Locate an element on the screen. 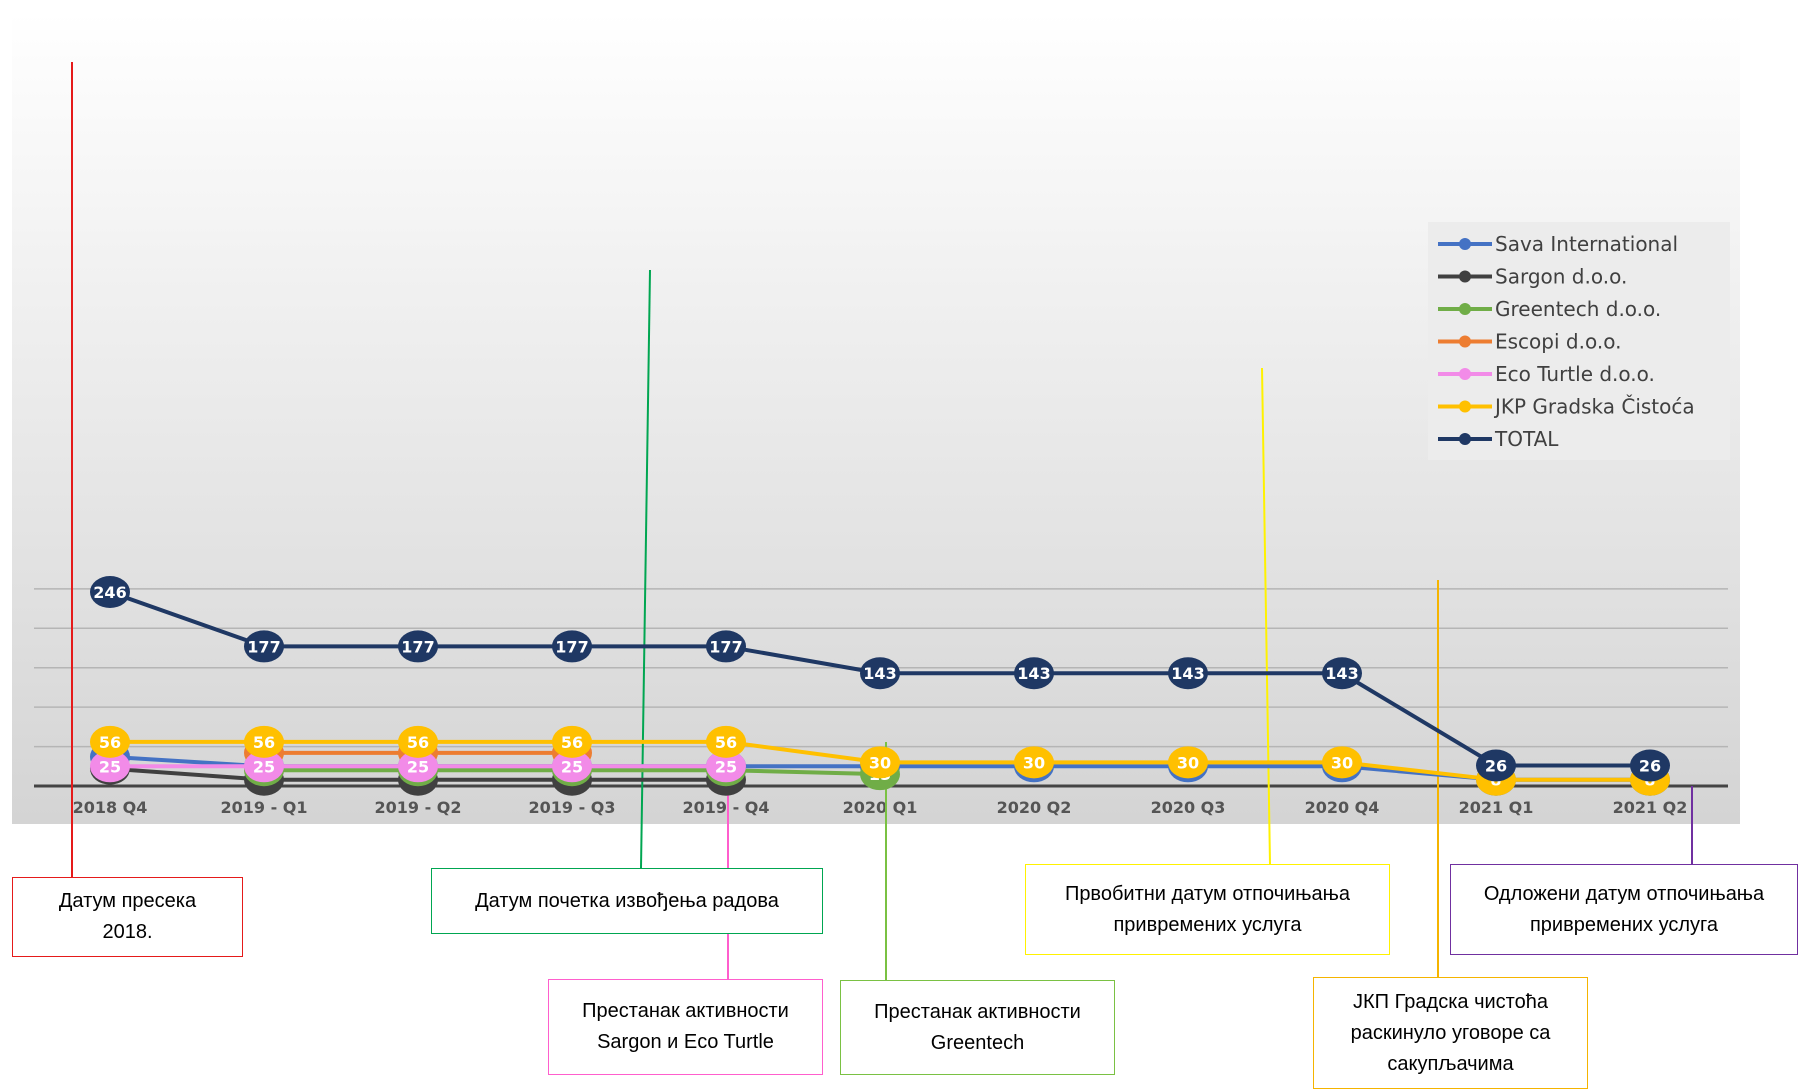 The height and width of the screenshot is (1089, 1798). x-tick-label: 2020 Q1 is located at coordinates (880, 807).